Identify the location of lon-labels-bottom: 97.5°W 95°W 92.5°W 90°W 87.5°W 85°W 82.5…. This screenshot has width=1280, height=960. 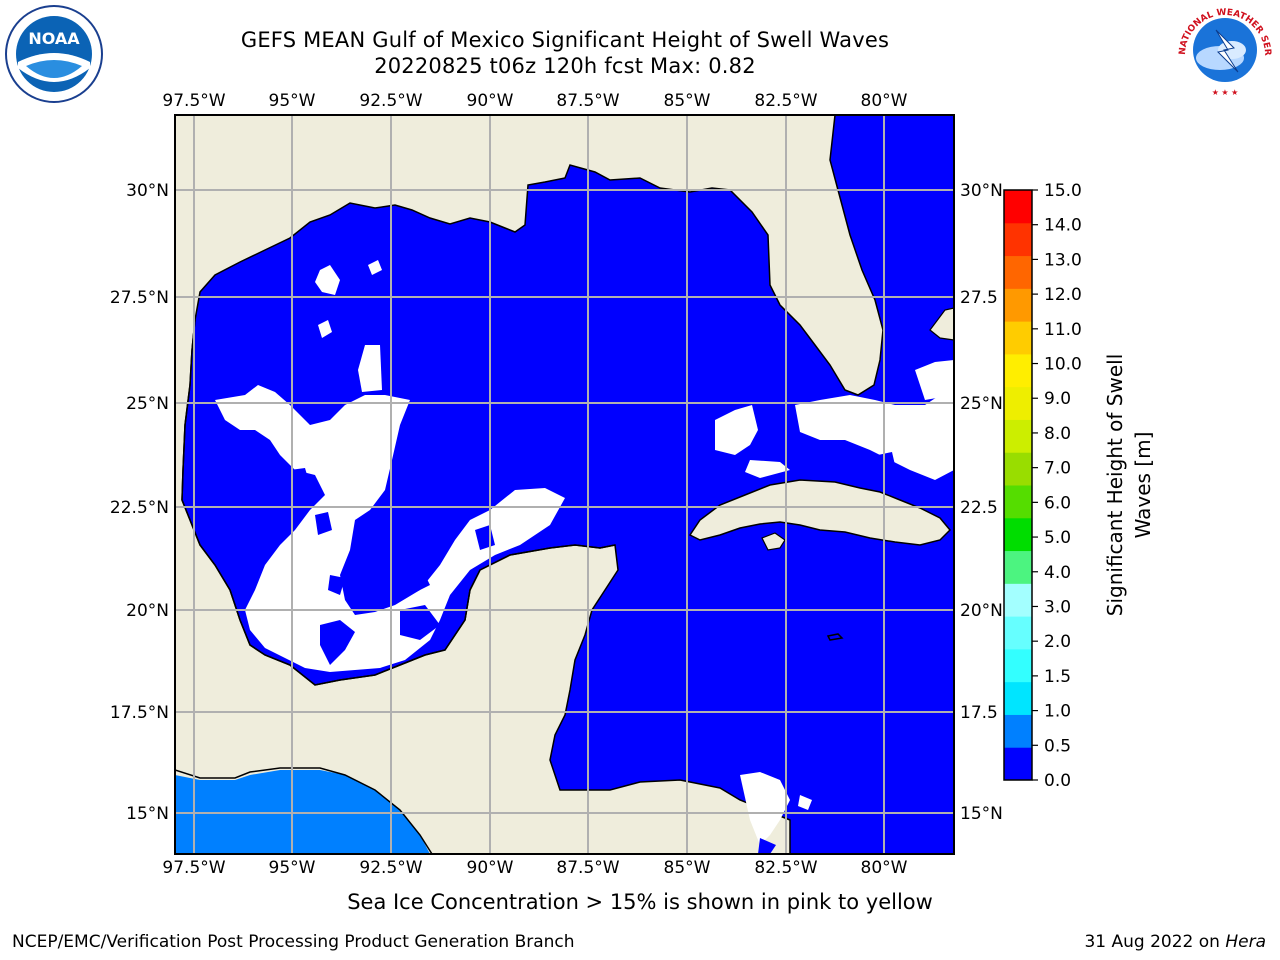
(534, 868).